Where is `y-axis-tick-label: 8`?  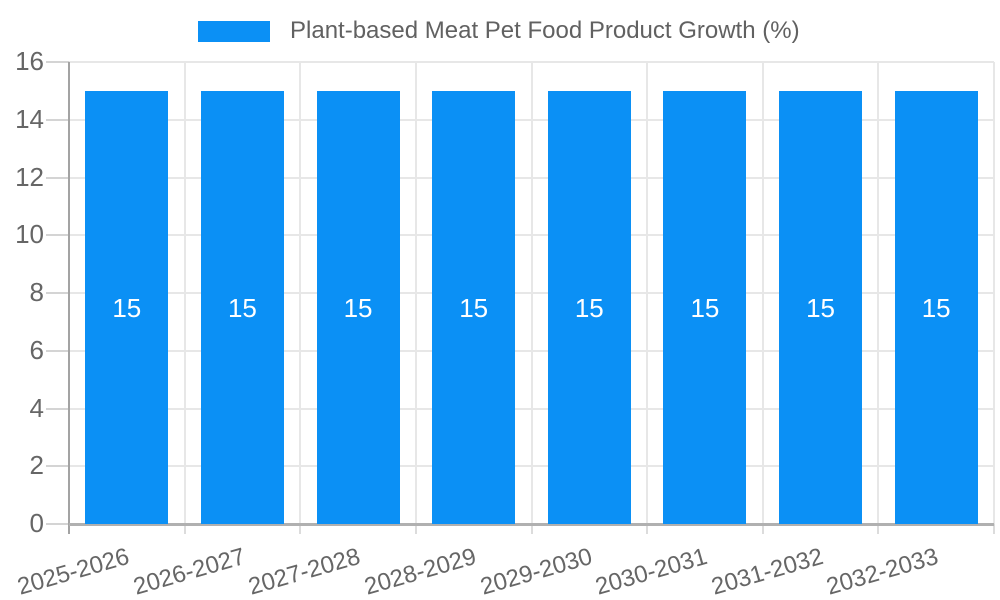
y-axis-tick-label: 8 is located at coordinates (36, 292).